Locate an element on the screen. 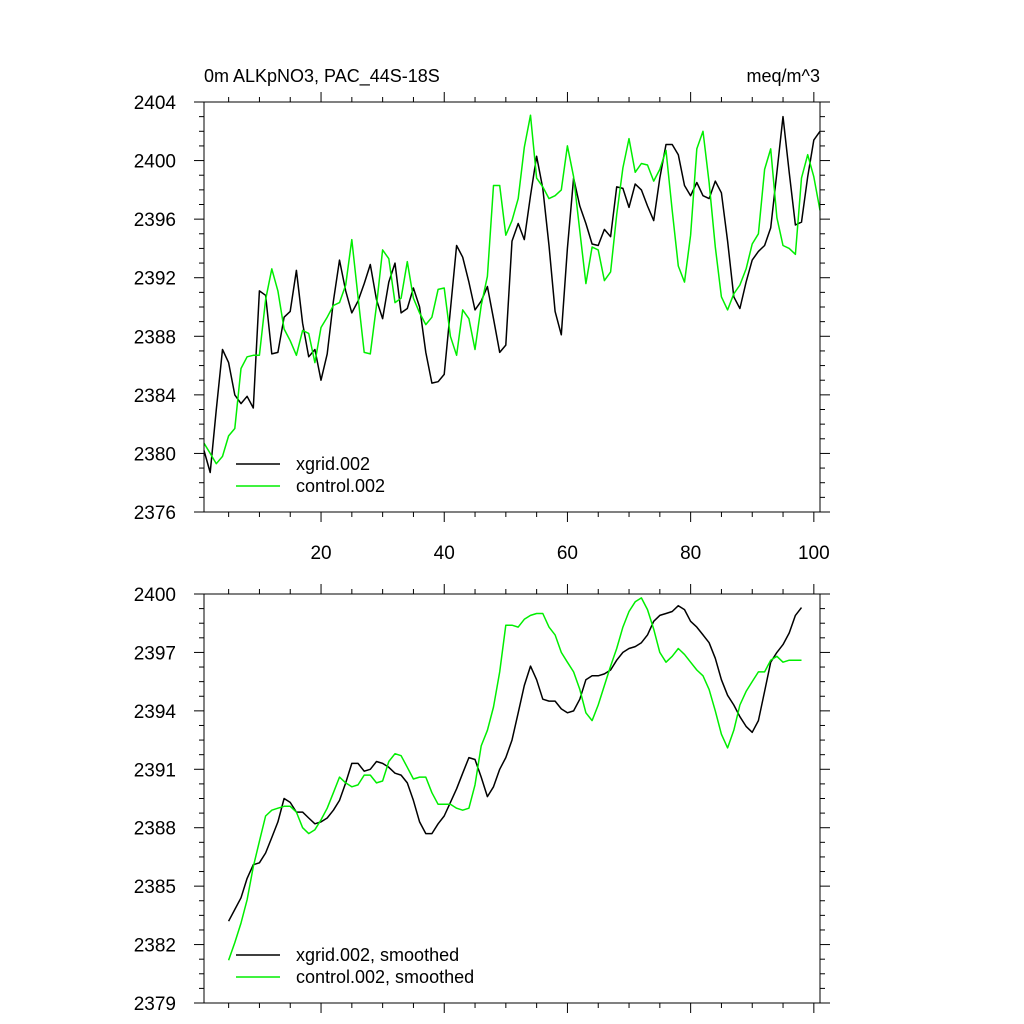 The width and height of the screenshot is (1024, 1024). top-panel-title: 0m ALKpNO3, PAC_44S-18S is located at coordinates (322, 76).